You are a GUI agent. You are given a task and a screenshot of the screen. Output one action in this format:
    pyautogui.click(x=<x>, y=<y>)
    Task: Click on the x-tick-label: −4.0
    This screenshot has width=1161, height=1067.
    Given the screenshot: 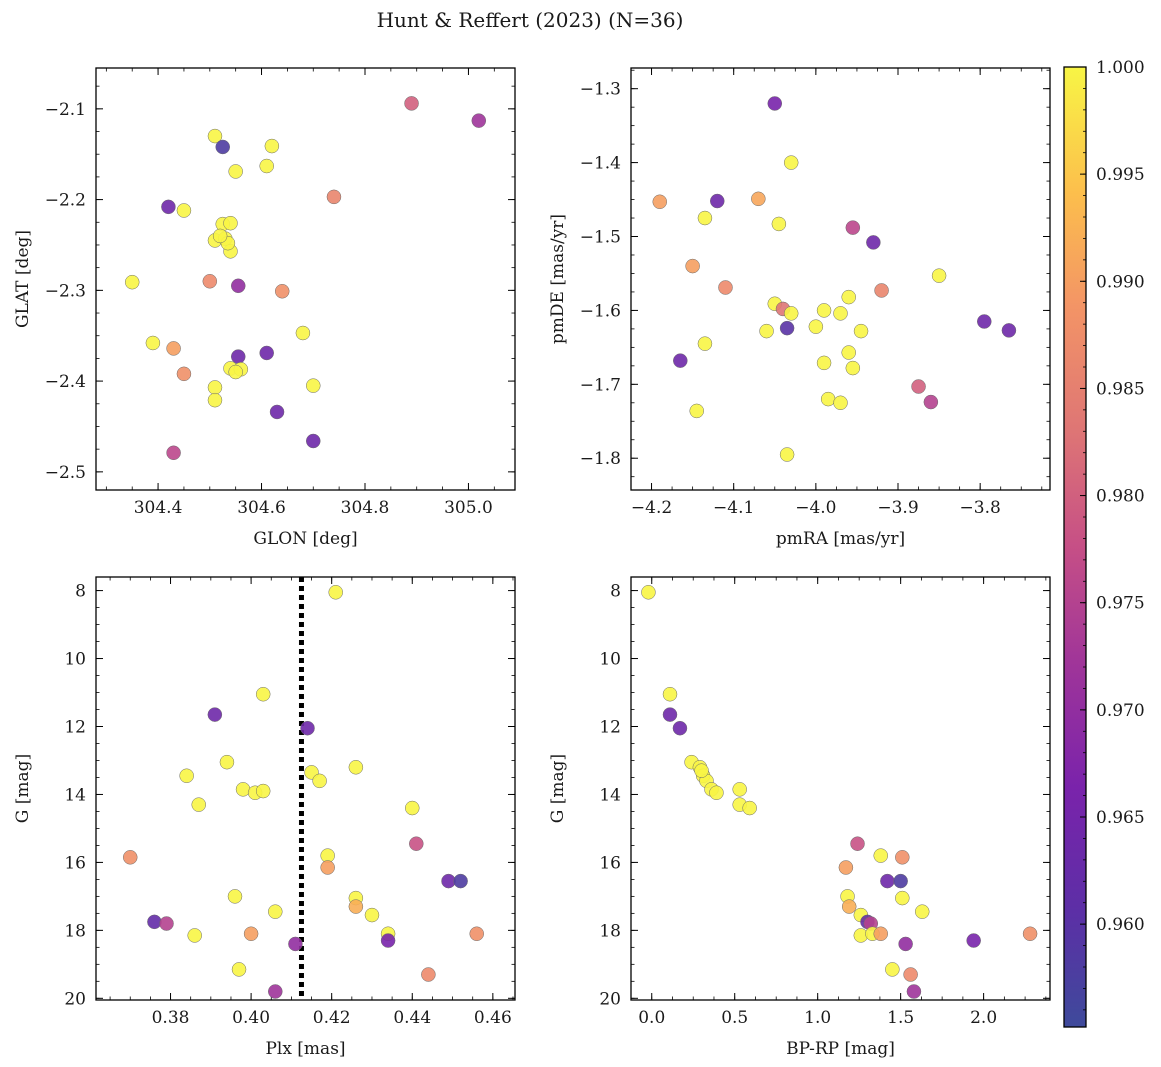 What is the action you would take?
    pyautogui.click(x=815, y=508)
    